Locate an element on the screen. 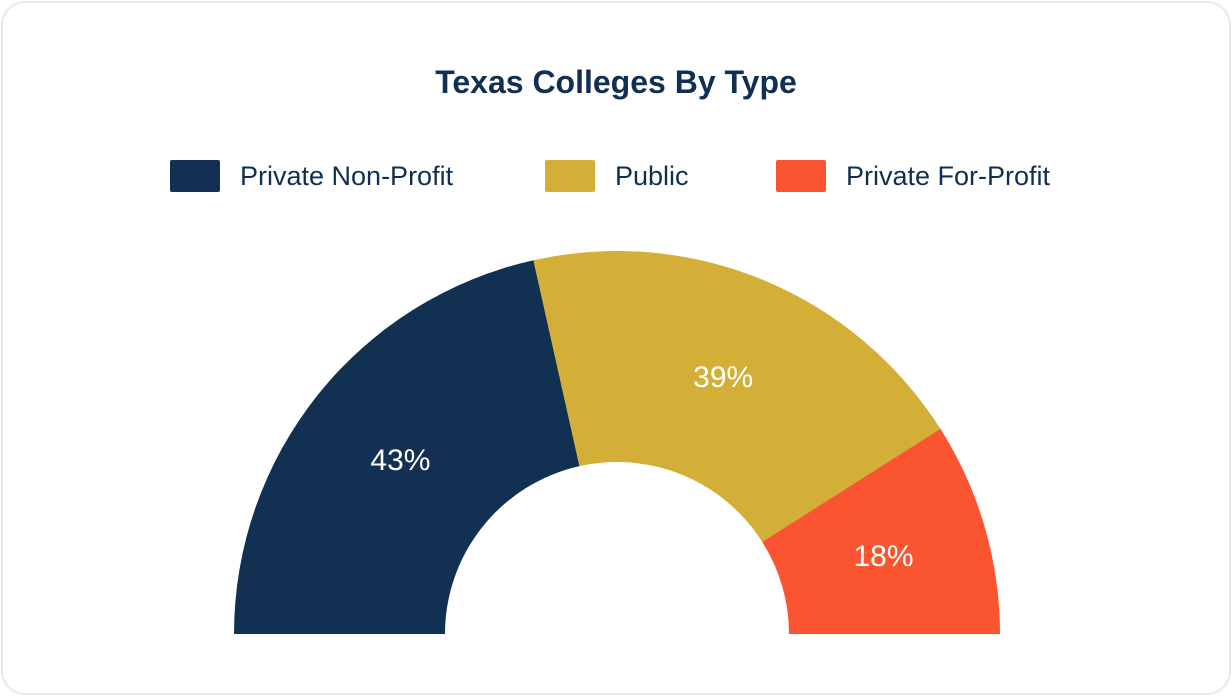  slice-value-label: 39% is located at coordinates (723, 377).